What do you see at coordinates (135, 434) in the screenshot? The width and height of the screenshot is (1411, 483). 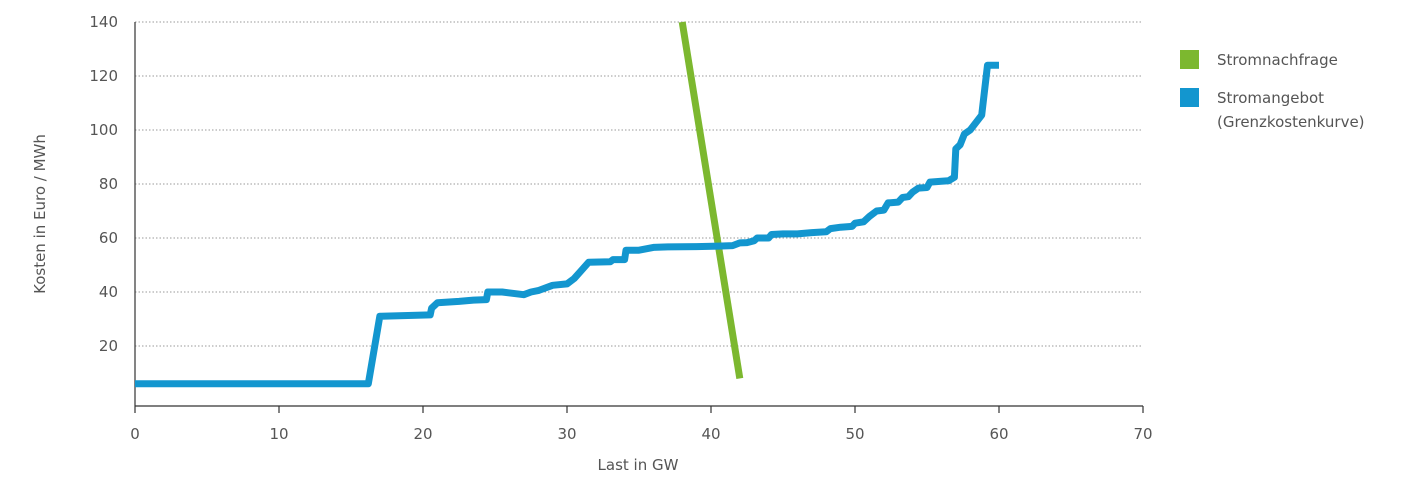 I see `x-tick-label: 0` at bounding box center [135, 434].